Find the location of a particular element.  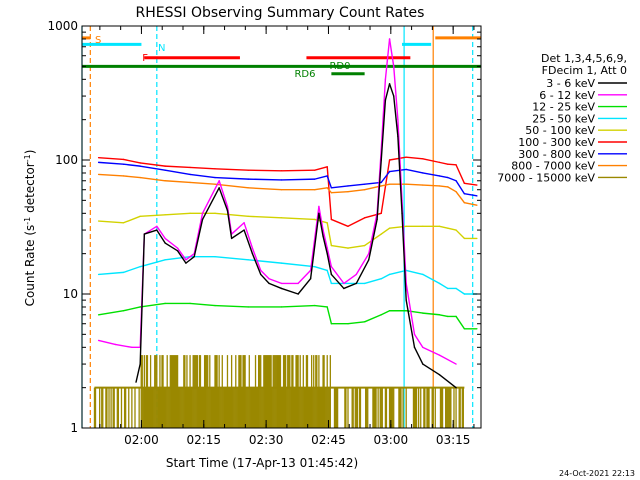

legend-entry-label: 50 - 100 keV is located at coordinates (560, 130).